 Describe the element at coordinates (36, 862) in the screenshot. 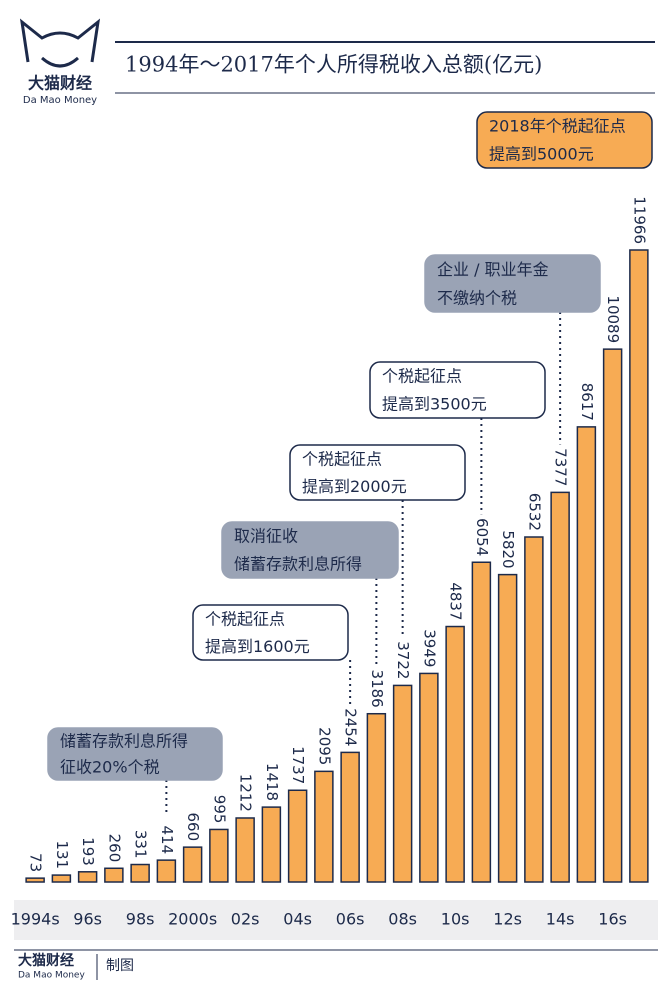

I see `value-label: 73` at that location.